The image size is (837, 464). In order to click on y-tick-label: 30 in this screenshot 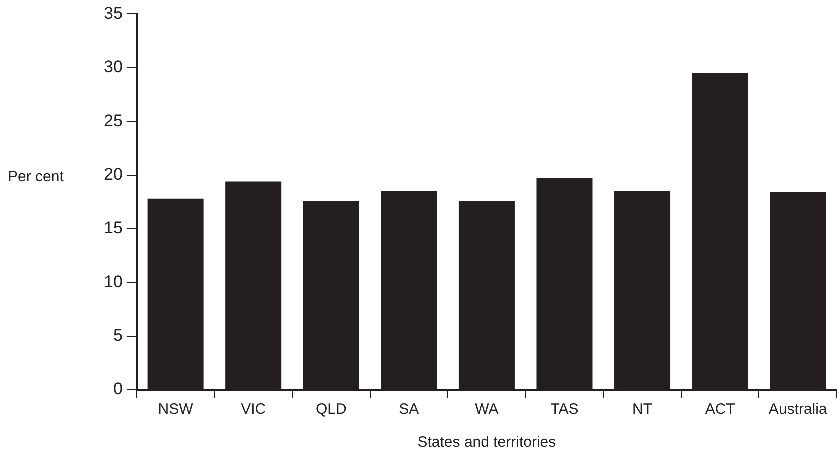, I will do `click(113, 67)`.